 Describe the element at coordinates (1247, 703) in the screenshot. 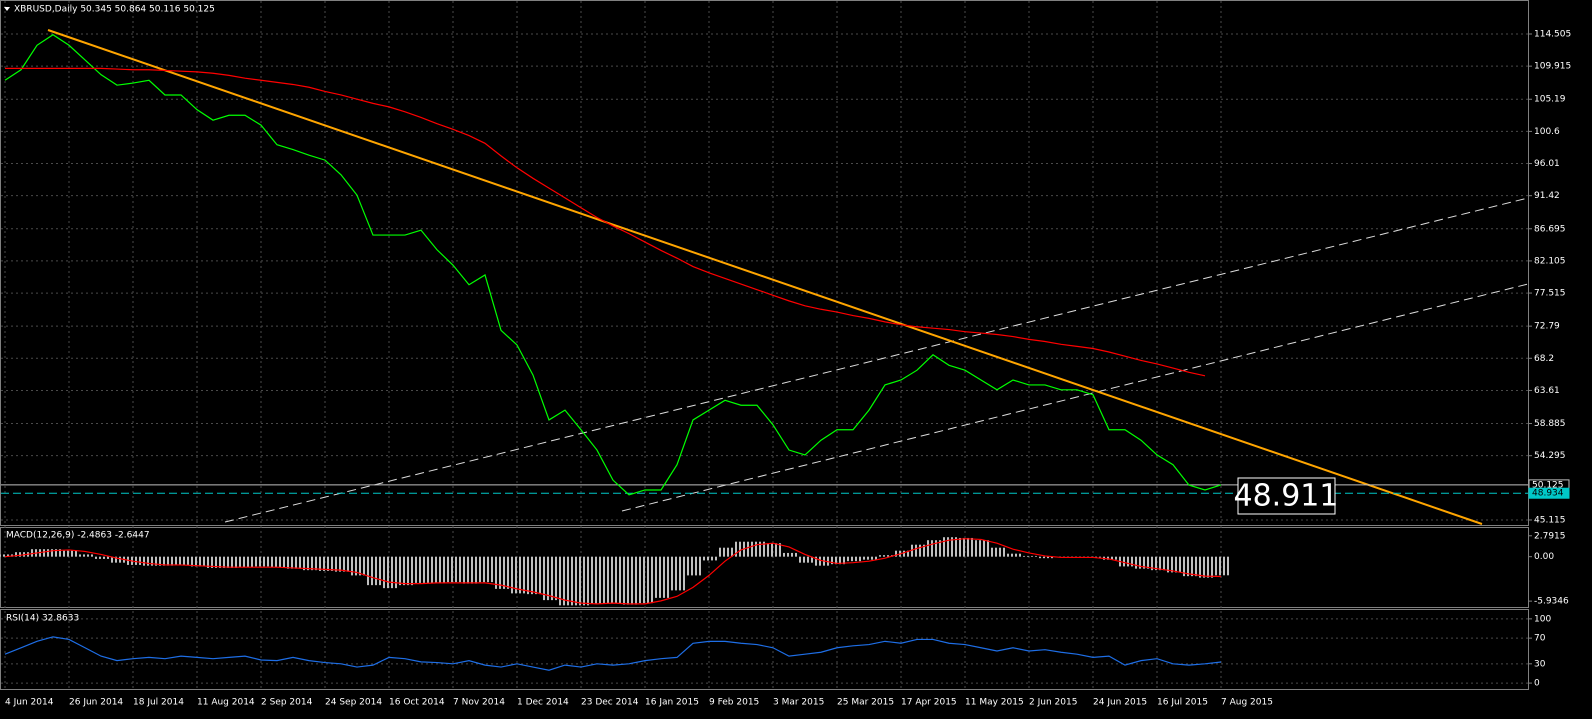

I see `x-tick-label: 7 Aug 2015` at that location.